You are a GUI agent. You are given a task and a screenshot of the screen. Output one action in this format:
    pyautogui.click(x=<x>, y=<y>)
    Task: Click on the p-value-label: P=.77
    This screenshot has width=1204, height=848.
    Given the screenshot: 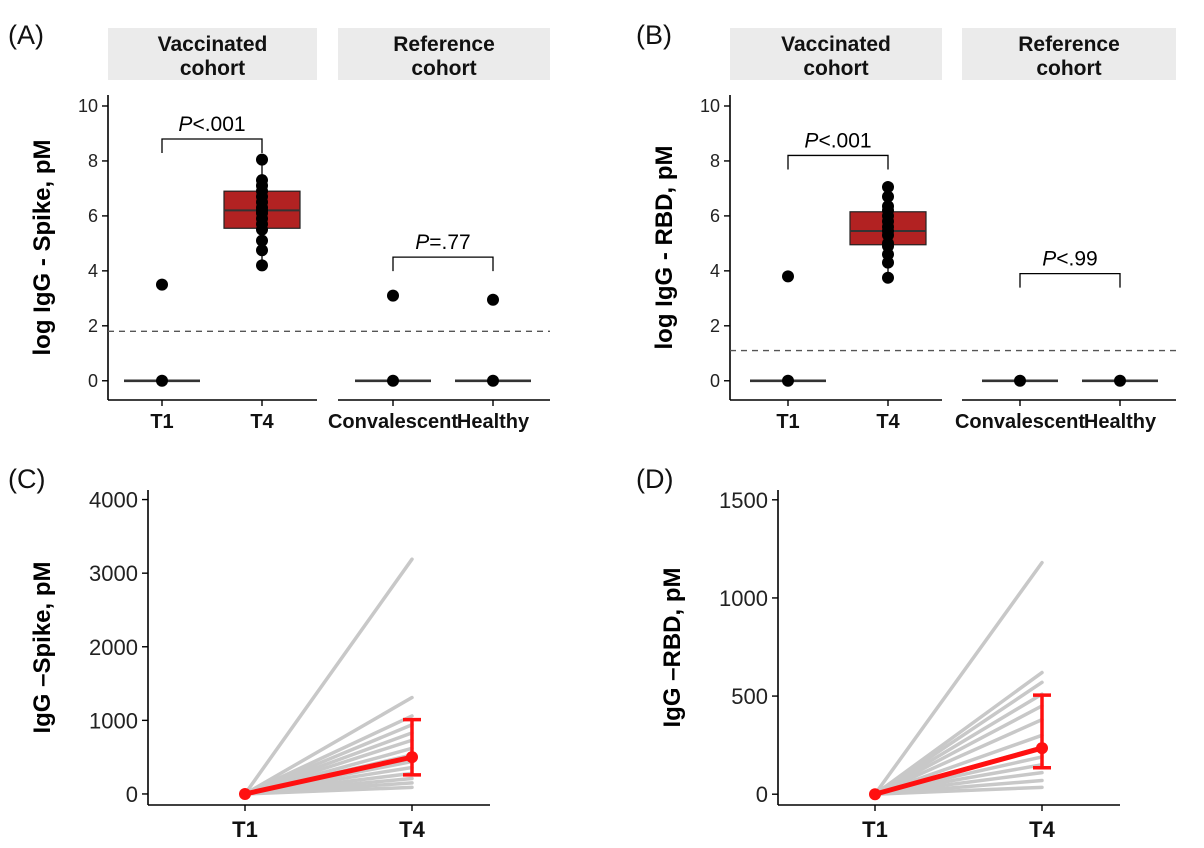 What is the action you would take?
    pyautogui.click(x=442, y=242)
    